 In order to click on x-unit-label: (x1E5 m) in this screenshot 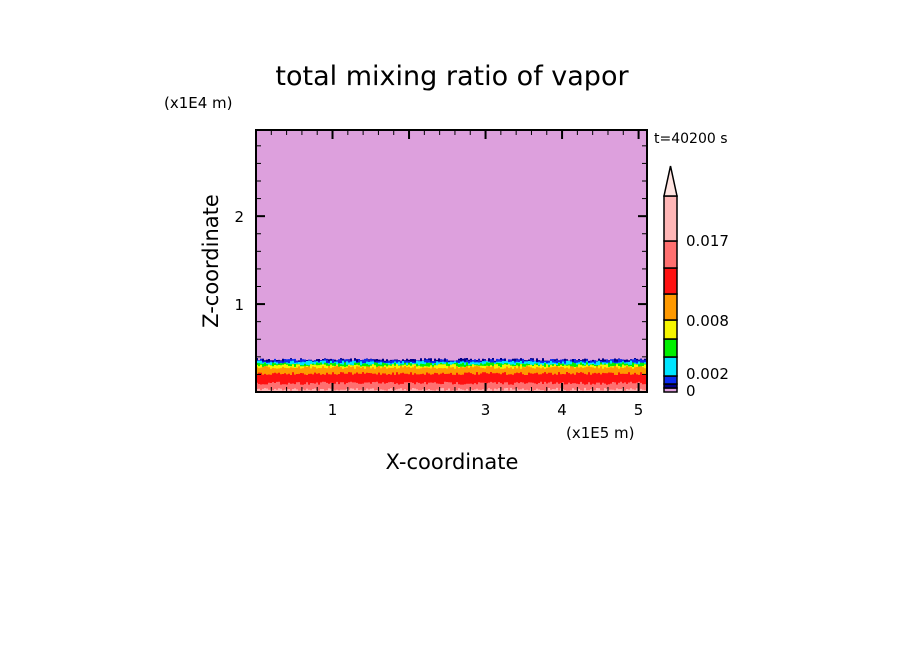, I will do `click(600, 433)`.